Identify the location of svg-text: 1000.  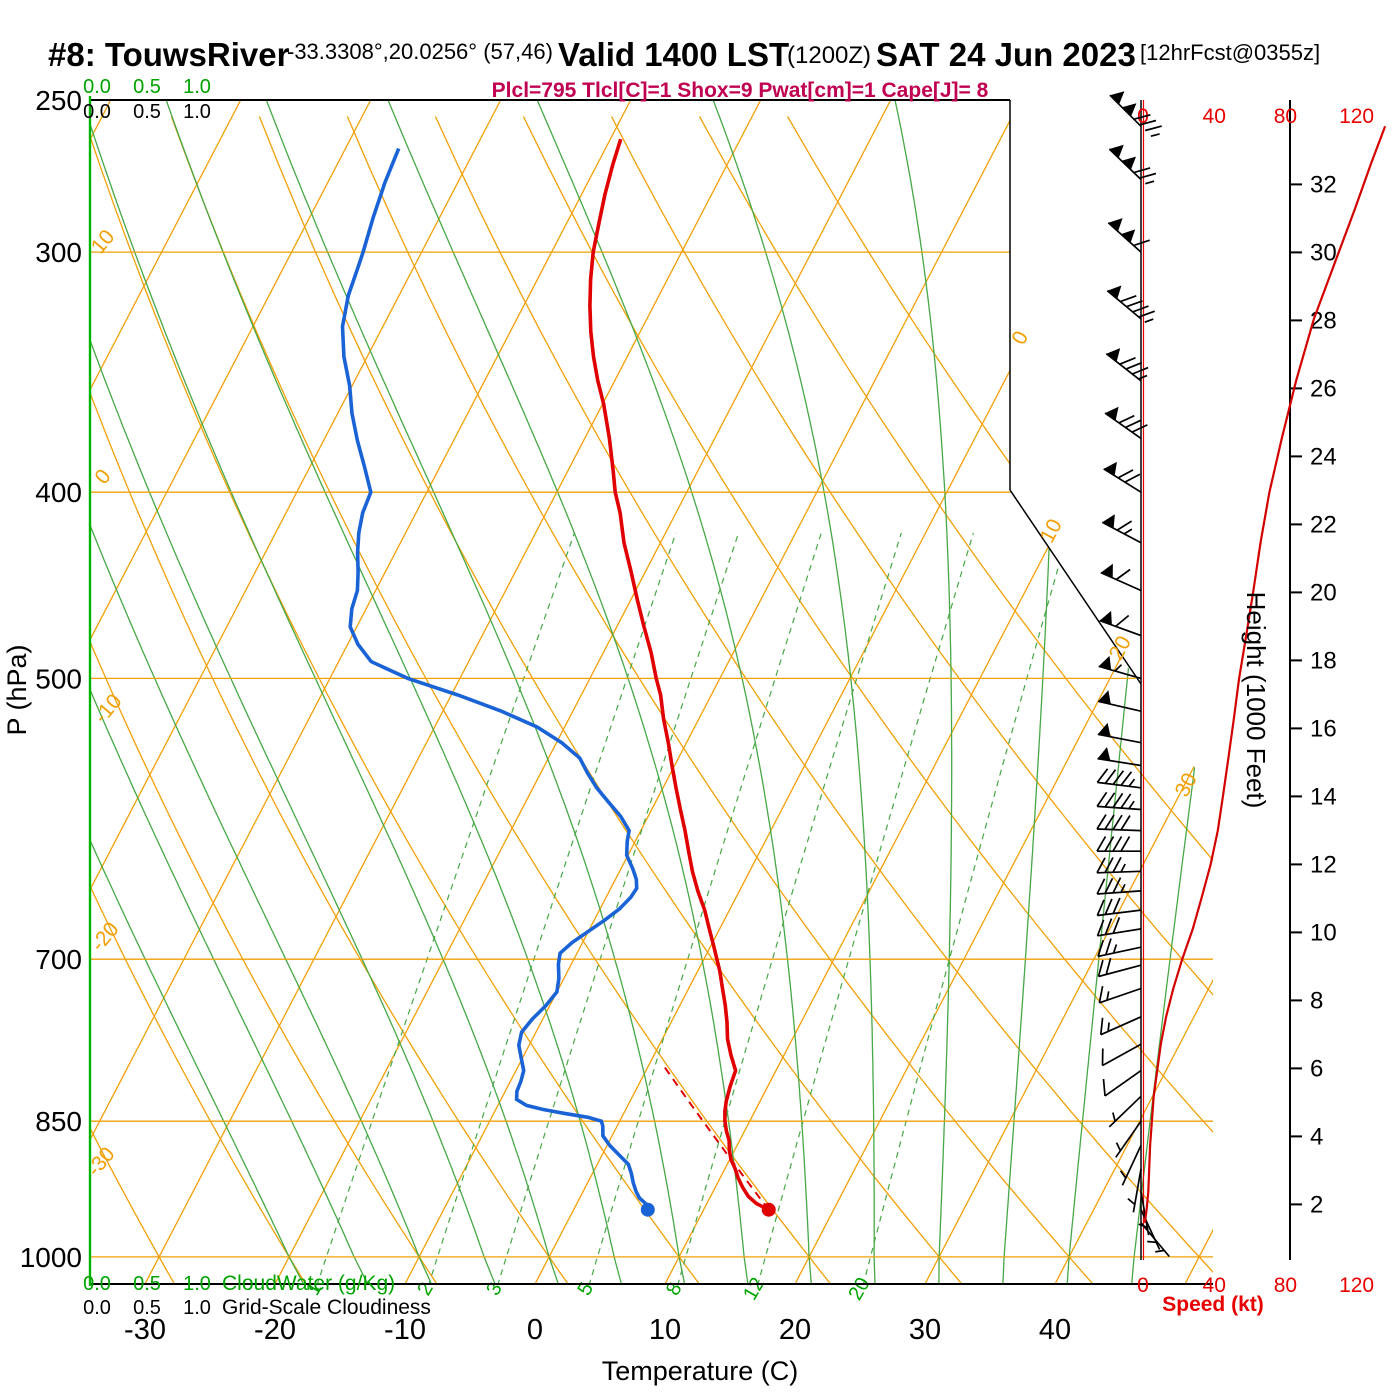
(51, 1257).